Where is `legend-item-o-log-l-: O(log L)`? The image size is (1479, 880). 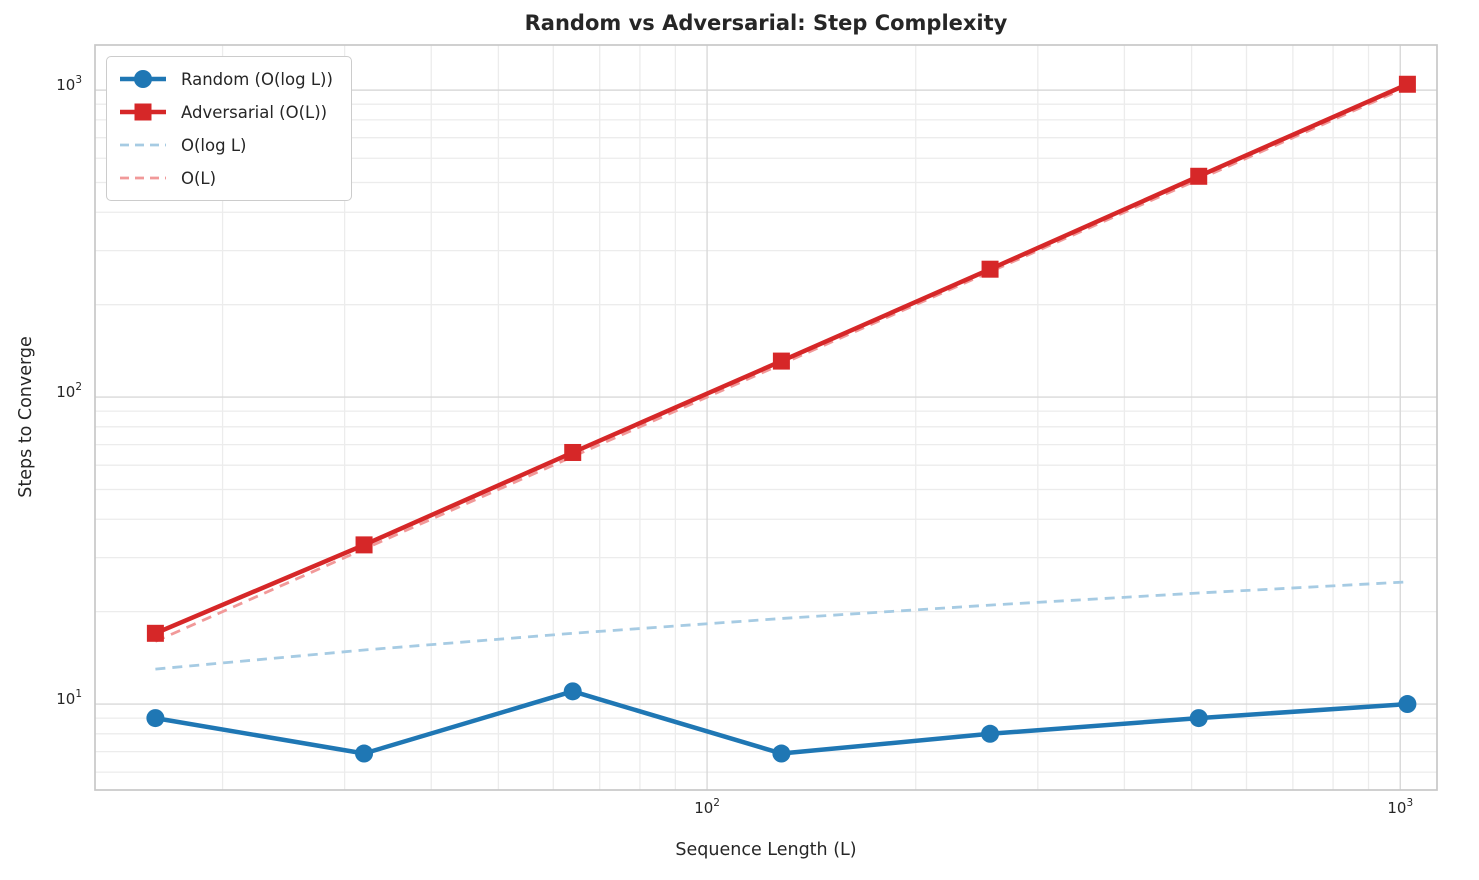
legend-item-o-log-l-: O(log L) is located at coordinates (225, 145).